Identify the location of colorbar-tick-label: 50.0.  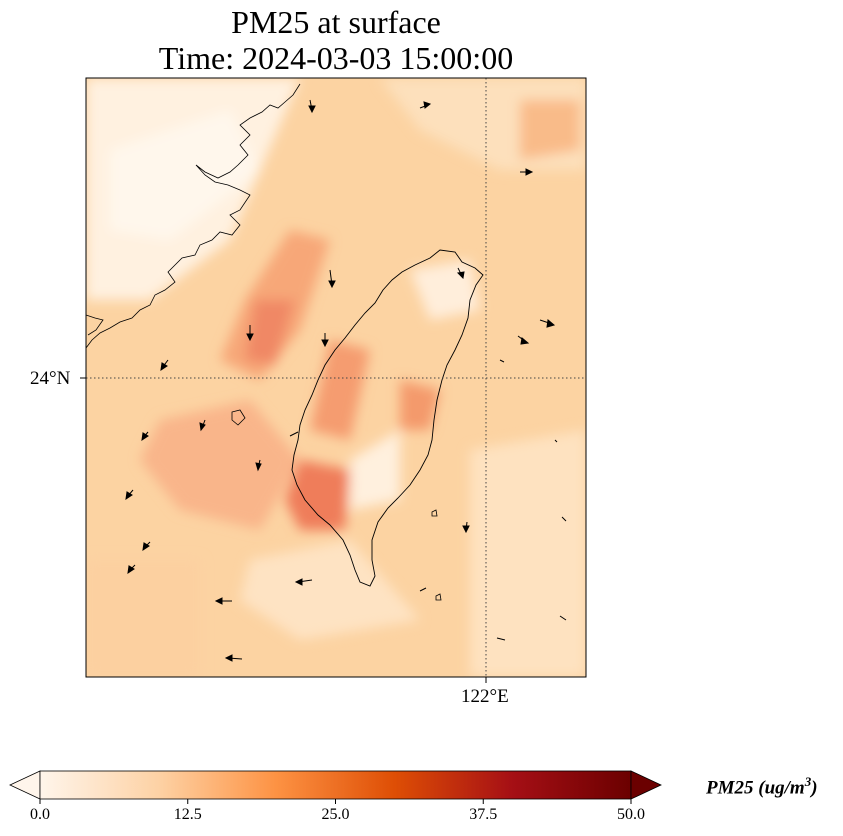
(631, 814).